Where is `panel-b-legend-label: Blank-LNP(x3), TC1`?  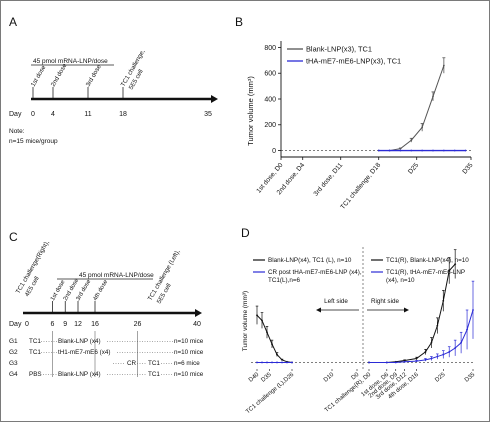
panel-b-legend-label: Blank-LNP(x3), TC1 is located at coordinates (339, 49).